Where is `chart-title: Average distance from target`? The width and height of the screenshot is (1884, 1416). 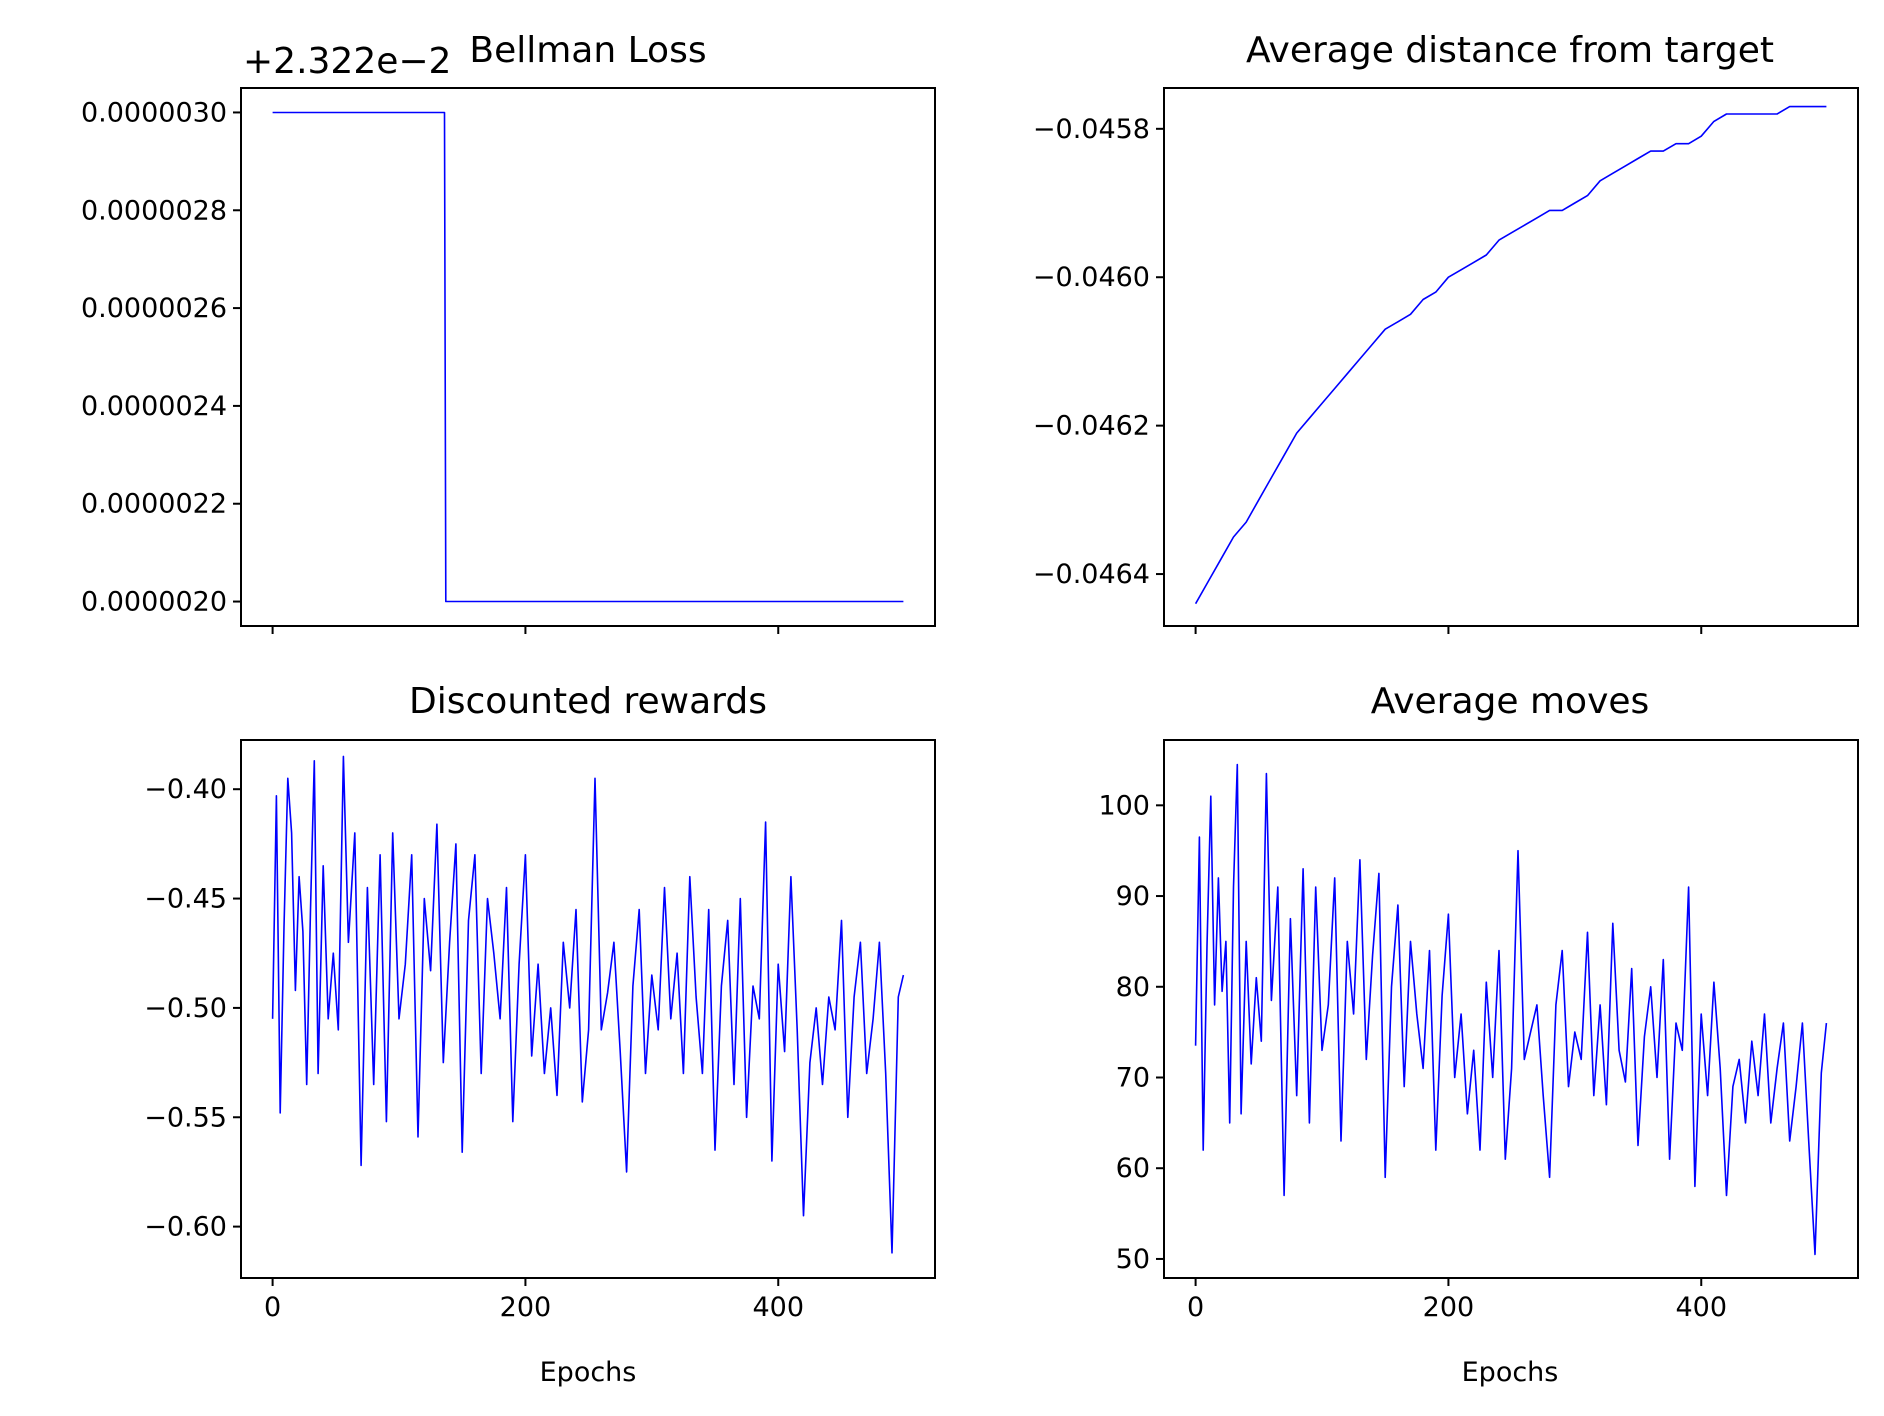 chart-title: Average distance from target is located at coordinates (1510, 50).